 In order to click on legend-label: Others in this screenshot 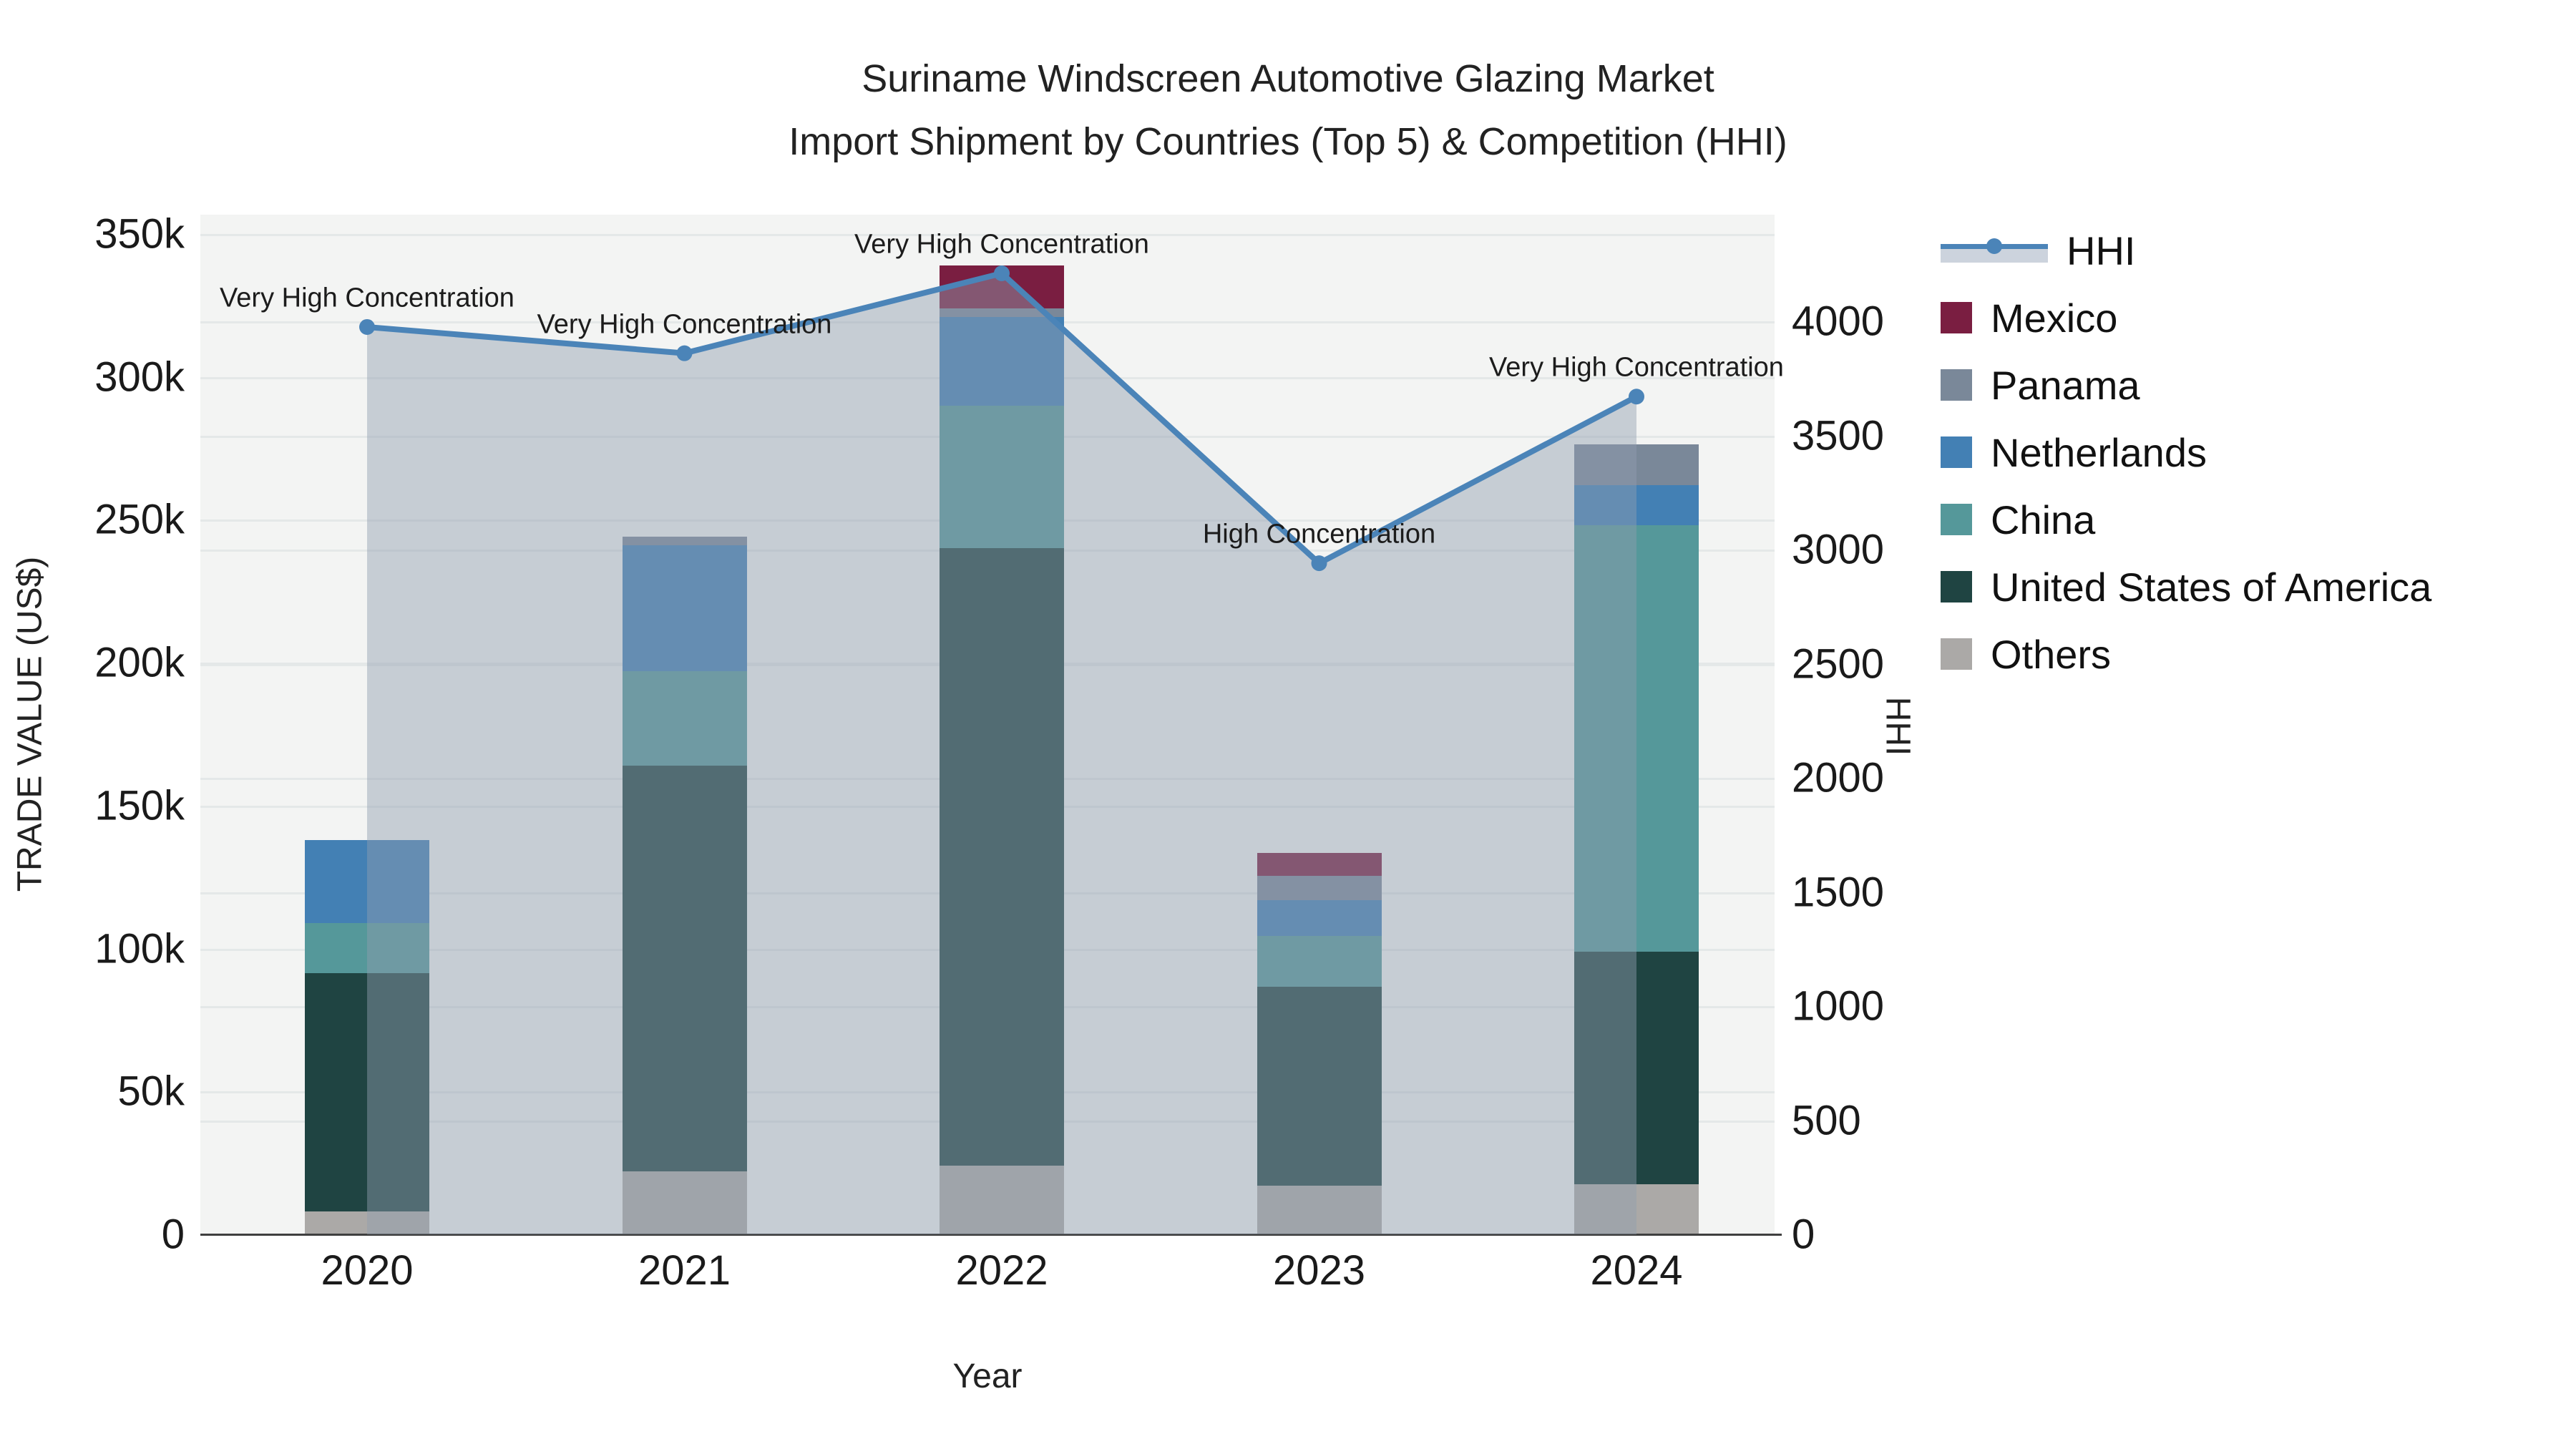, I will do `click(2051, 654)`.